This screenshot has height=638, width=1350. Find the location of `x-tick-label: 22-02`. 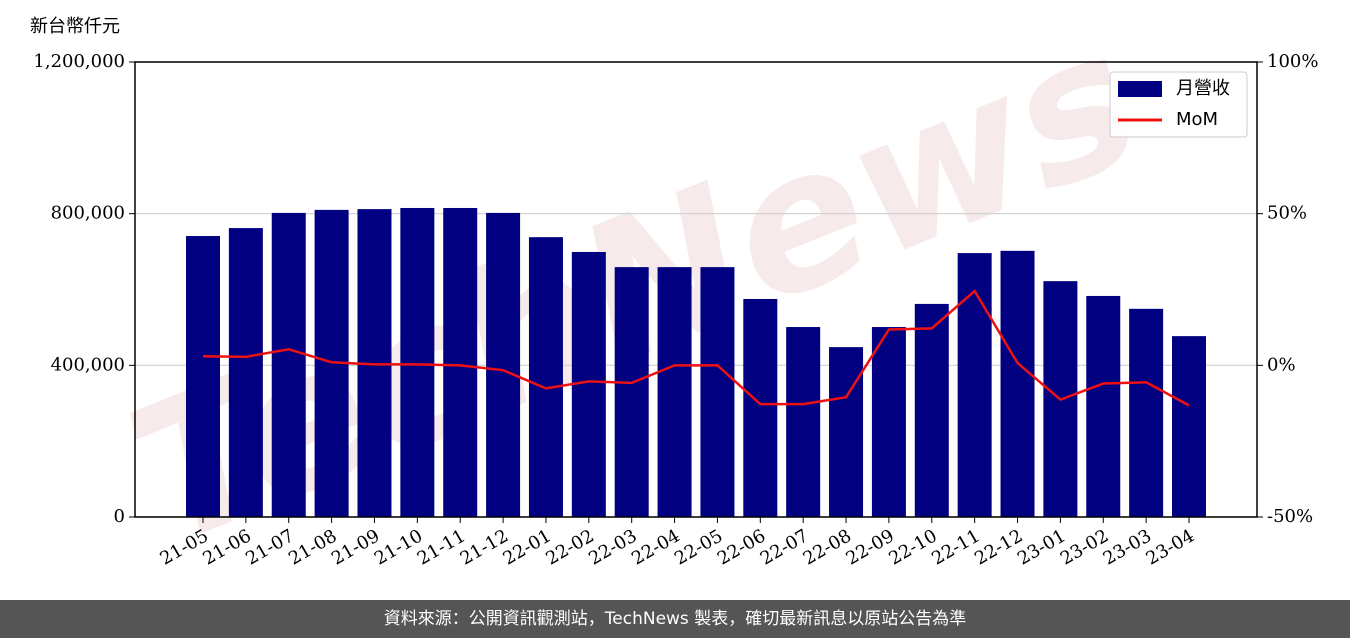

x-tick-label: 22-02 is located at coordinates (569, 547).